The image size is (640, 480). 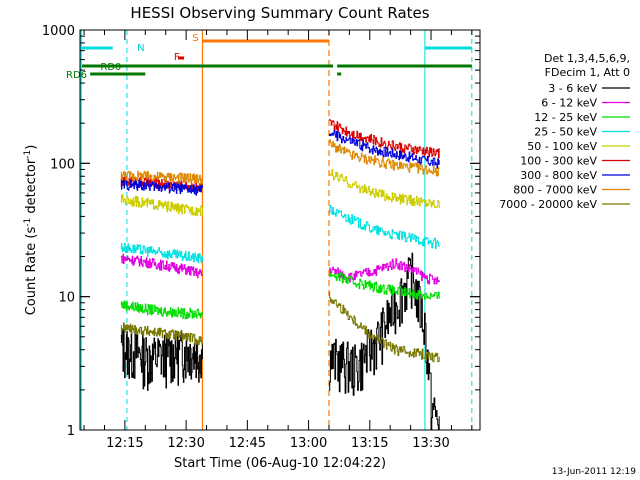 What do you see at coordinates (71, 431) in the screenshot?
I see `y-tick-label: 1` at bounding box center [71, 431].